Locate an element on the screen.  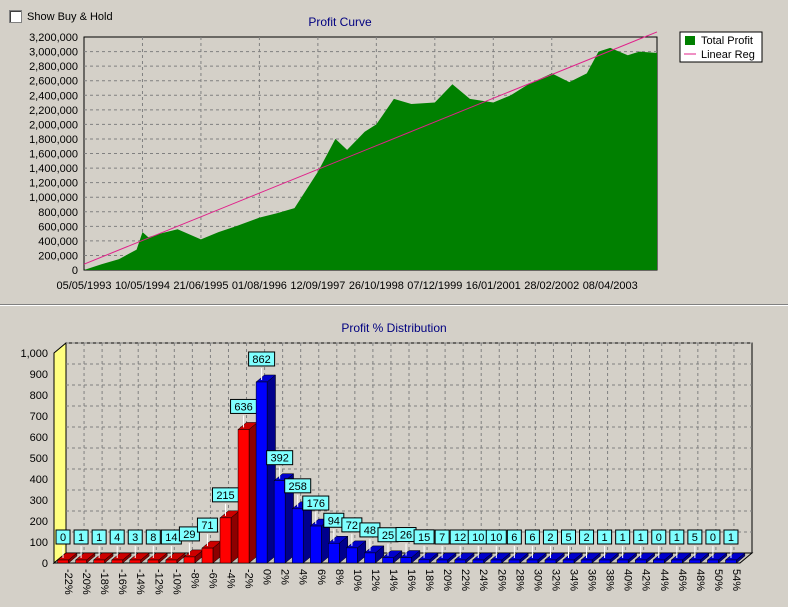
y-tick-label: 500 is located at coordinates (39, 459).